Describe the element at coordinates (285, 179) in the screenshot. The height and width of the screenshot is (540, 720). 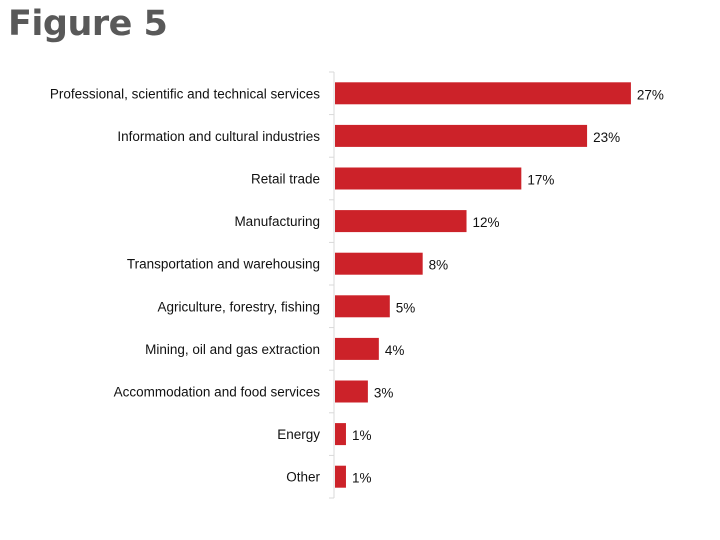
I see `category-label: Retail trade` at that location.